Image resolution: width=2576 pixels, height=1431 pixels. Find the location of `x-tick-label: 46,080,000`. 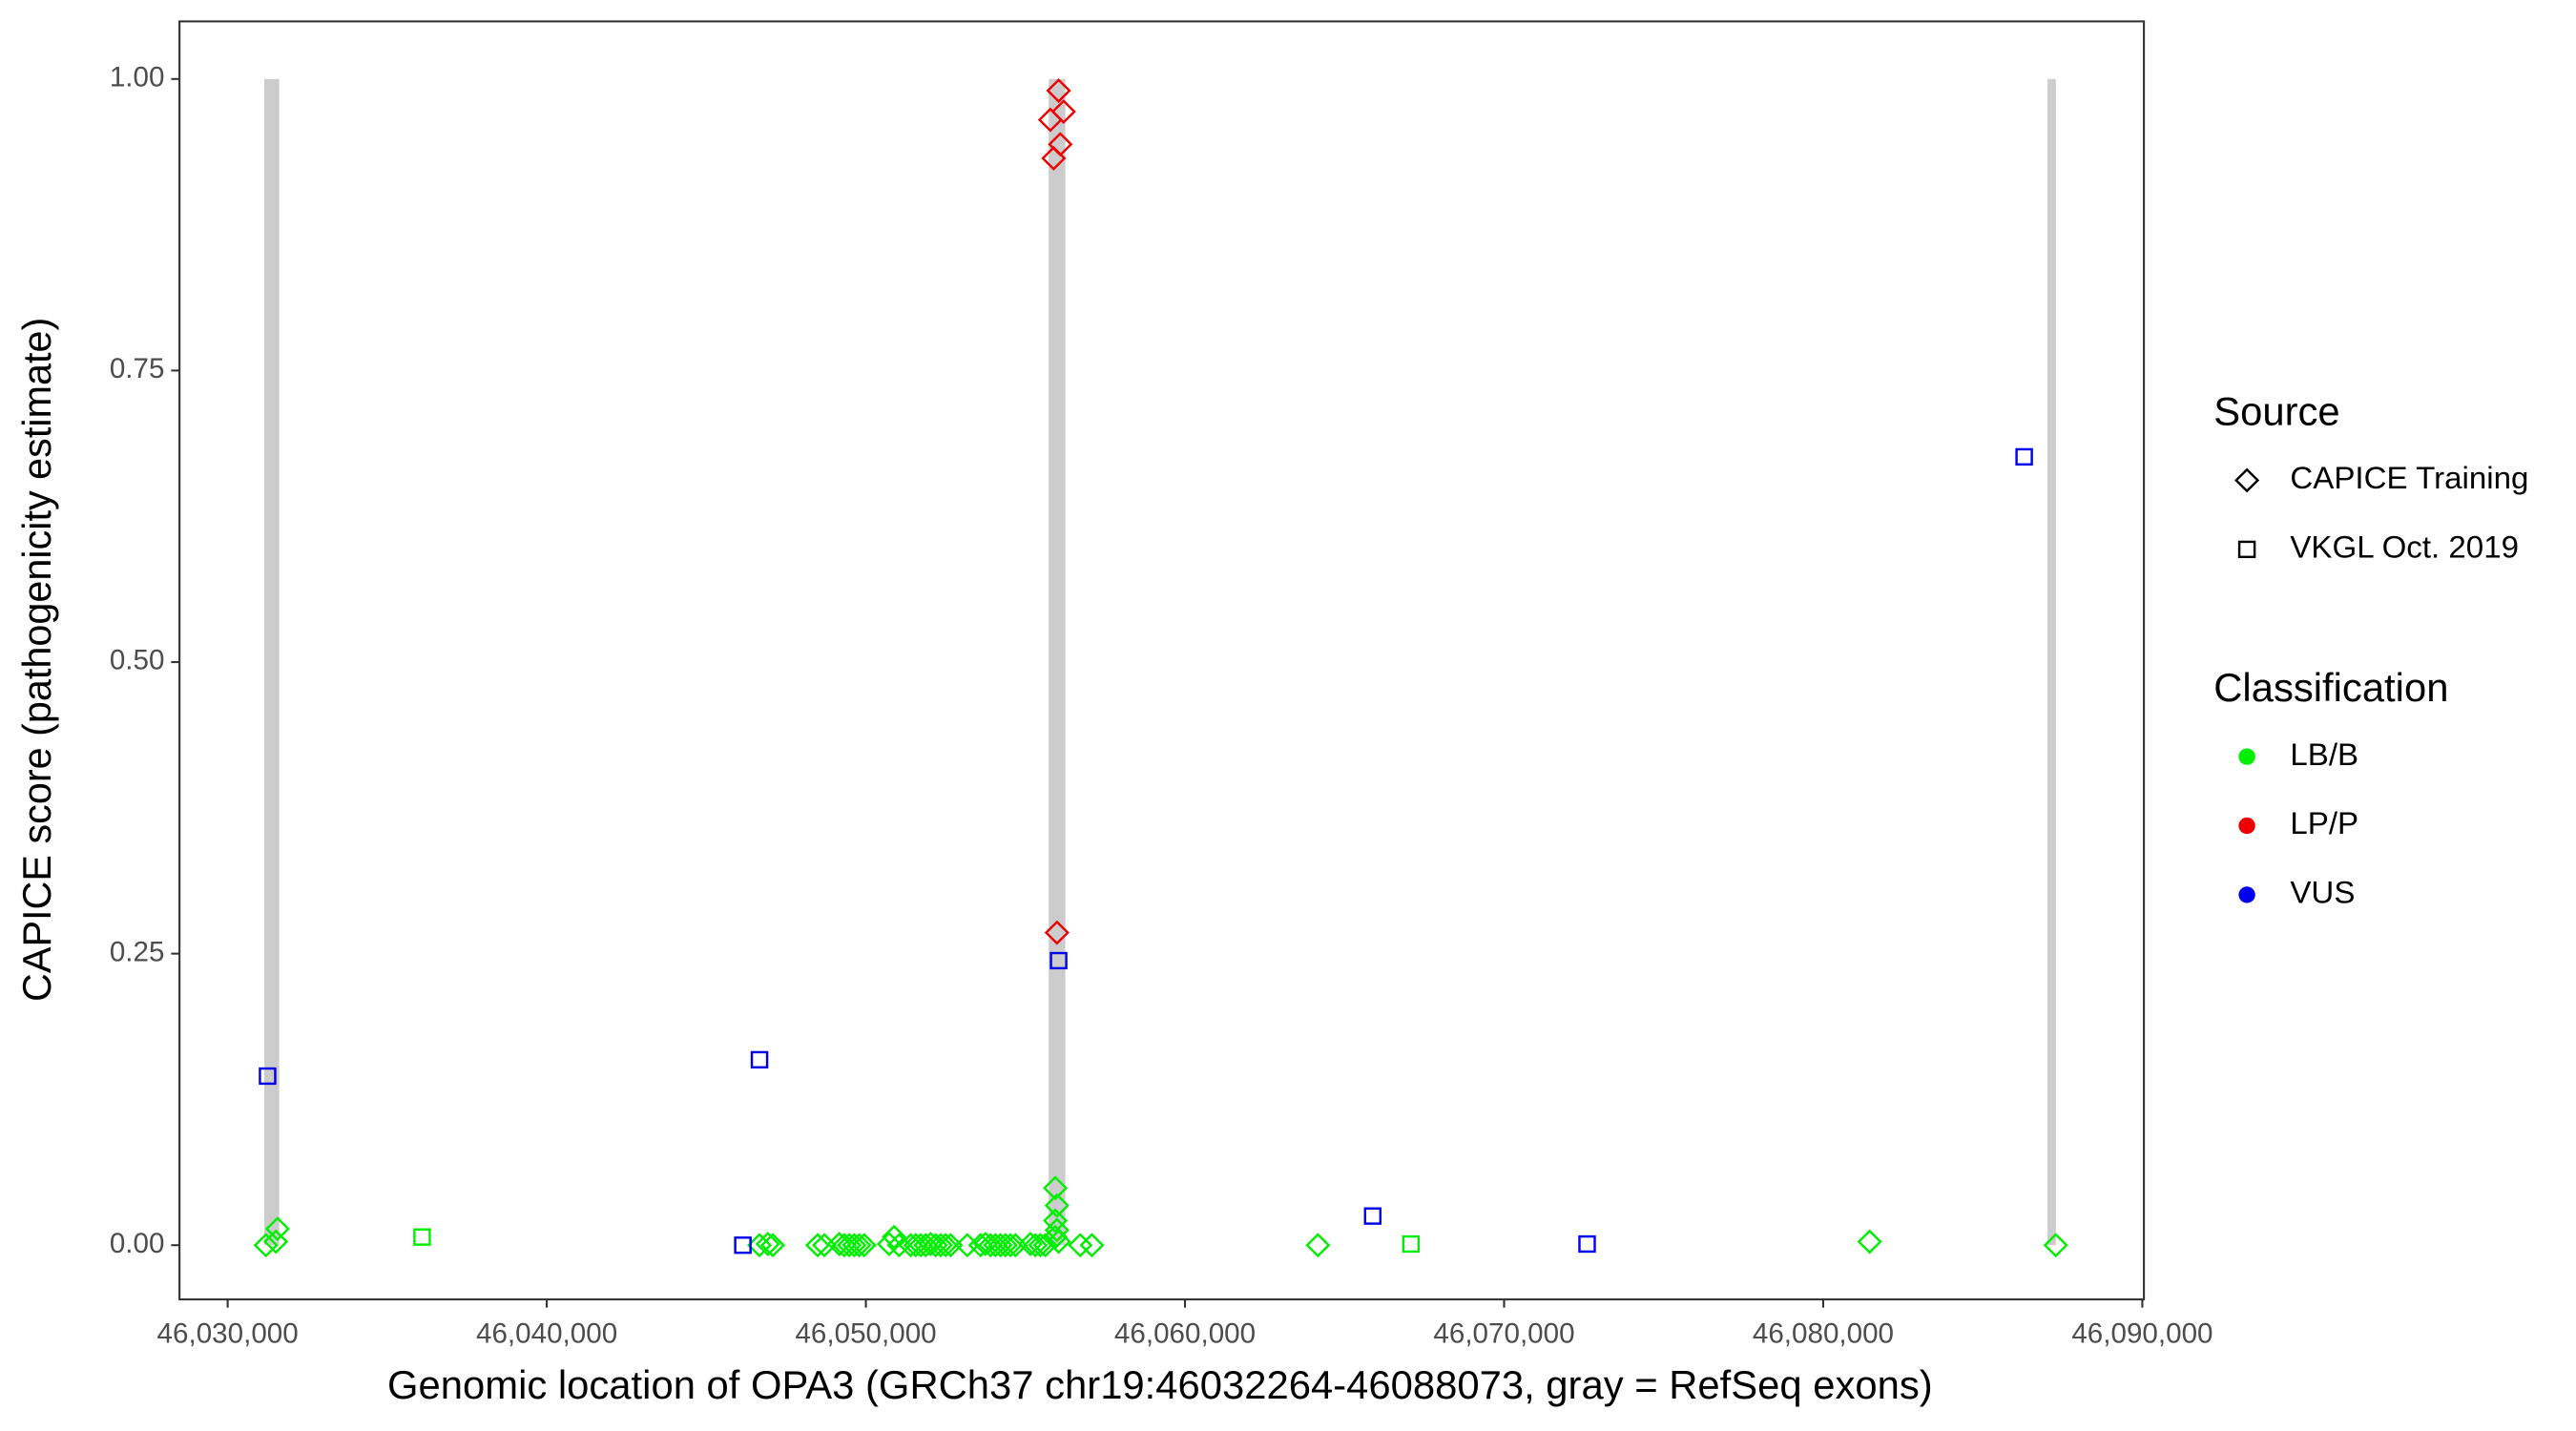

x-tick-label: 46,080,000 is located at coordinates (1823, 1334).